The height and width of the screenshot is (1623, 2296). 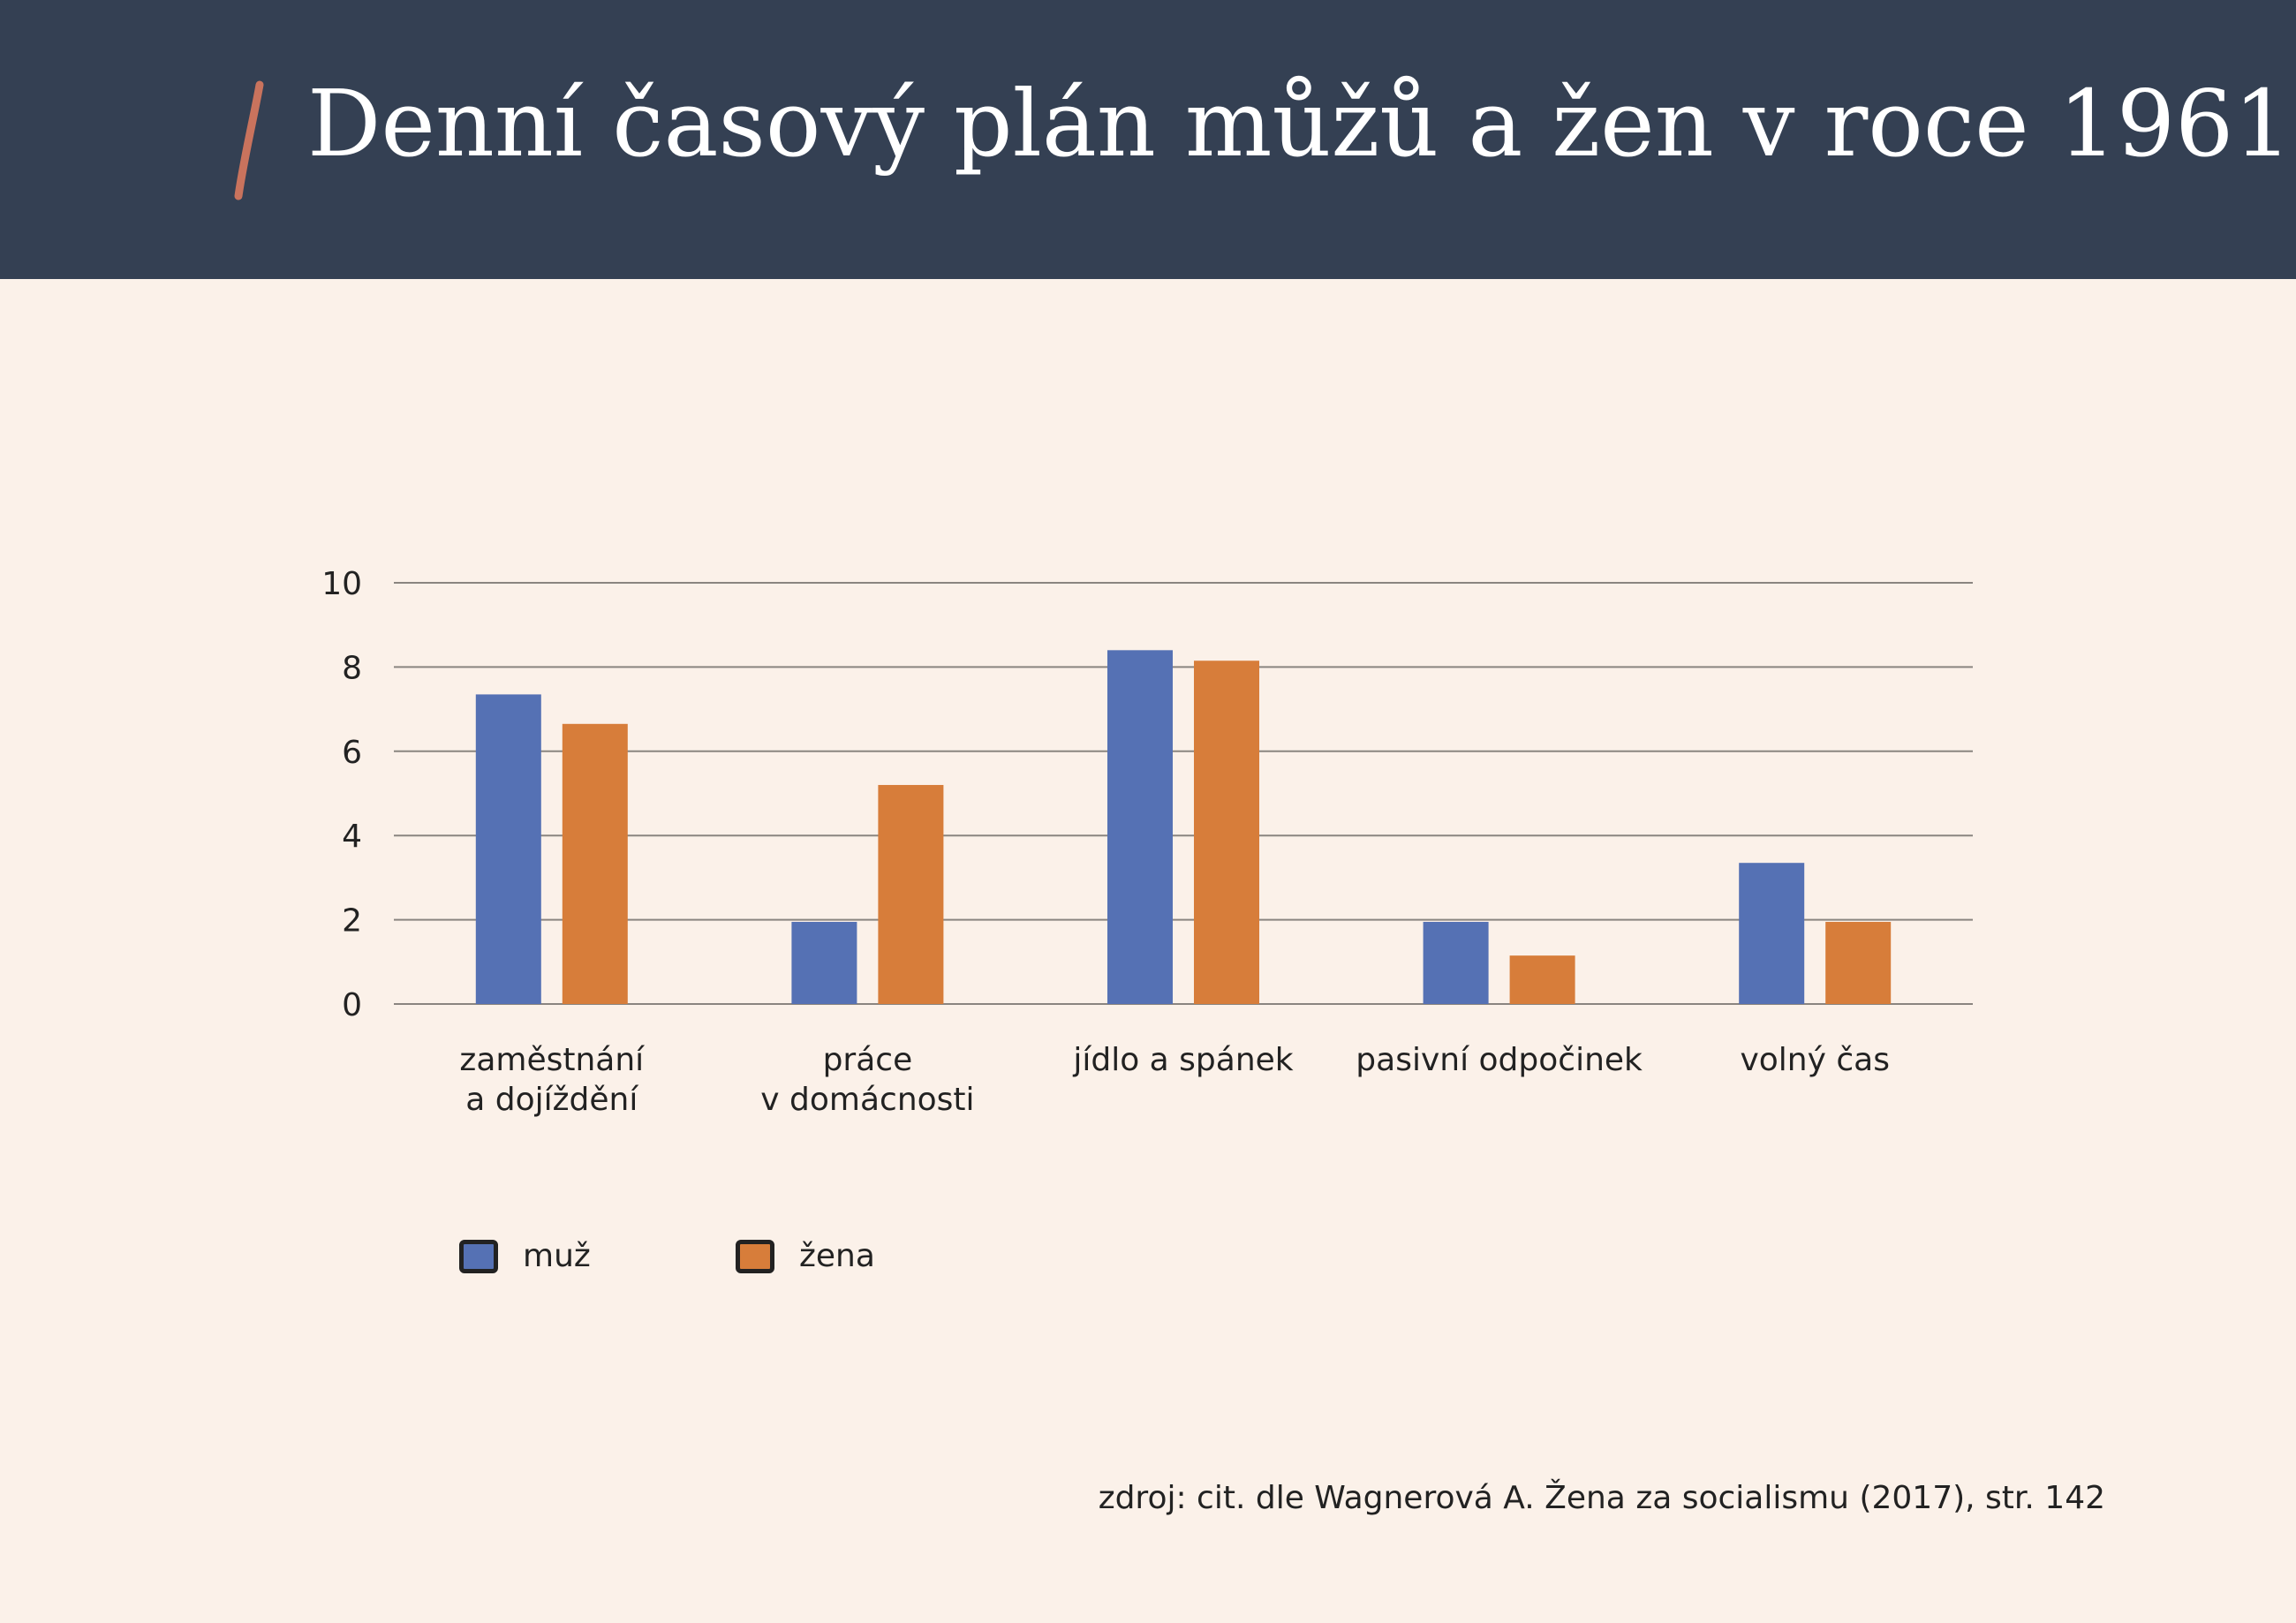 I want to click on legend-swatch-zena, so click(x=755, y=1256).